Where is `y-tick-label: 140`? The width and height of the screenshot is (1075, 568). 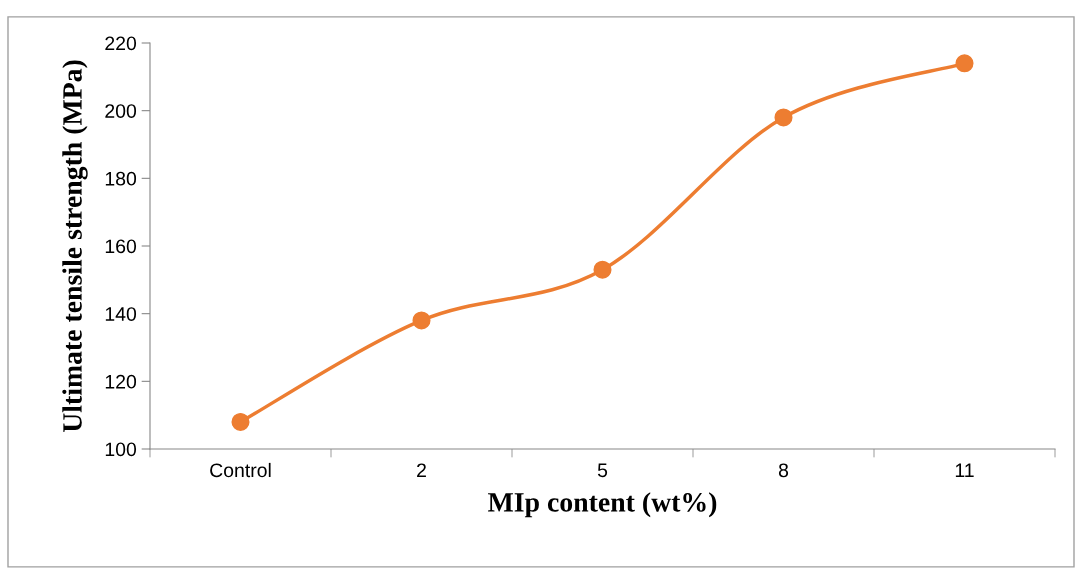
y-tick-label: 140 is located at coordinates (121, 314).